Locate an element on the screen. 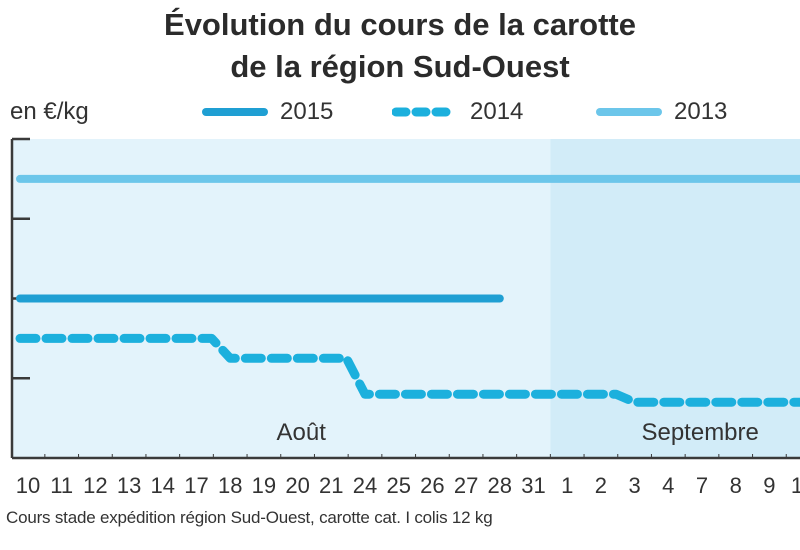 Image resolution: width=800 pixels, height=550 pixels. x-tick-label-16: 1 is located at coordinates (567, 485).